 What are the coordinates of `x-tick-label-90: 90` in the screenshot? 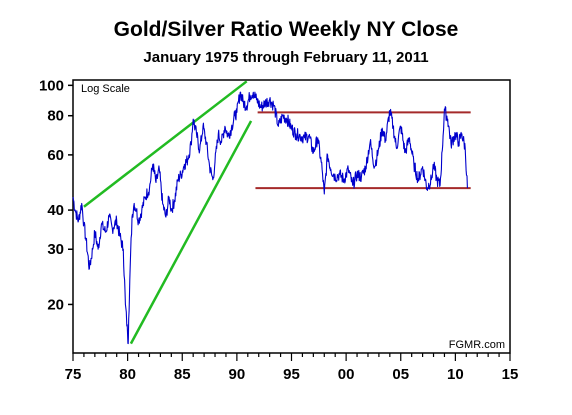 It's located at (237, 374).